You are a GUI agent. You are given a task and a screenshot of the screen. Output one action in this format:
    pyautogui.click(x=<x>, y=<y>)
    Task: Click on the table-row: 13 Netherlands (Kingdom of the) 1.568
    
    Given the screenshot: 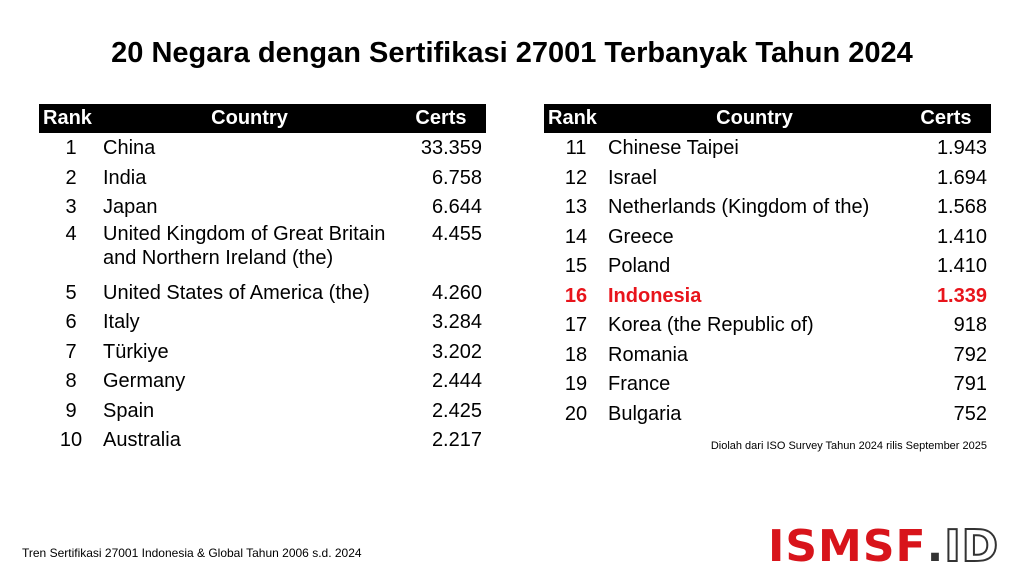 What is the action you would take?
    pyautogui.click(x=767, y=207)
    